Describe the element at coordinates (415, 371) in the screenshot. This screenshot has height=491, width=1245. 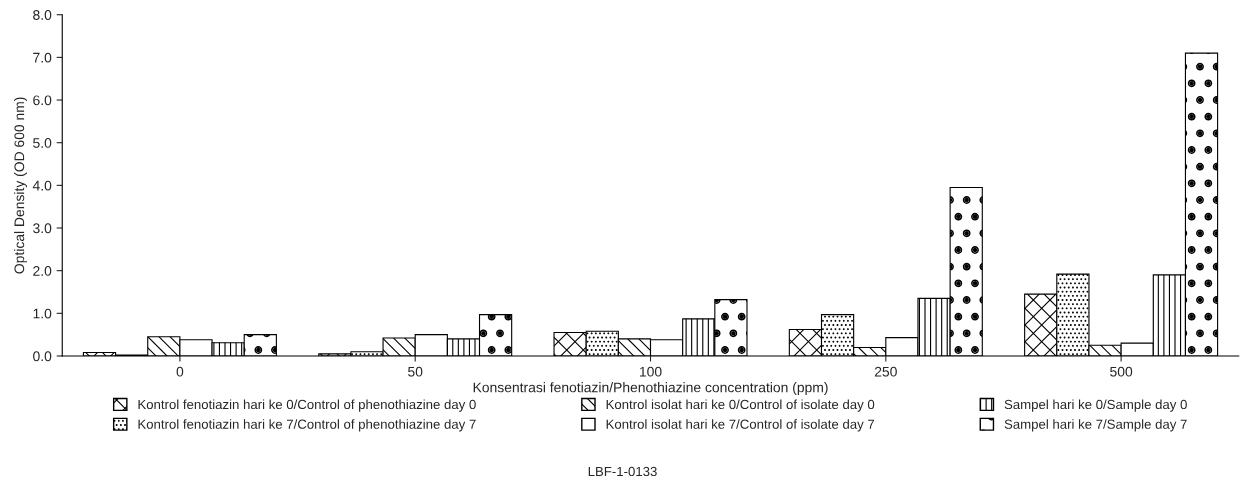
I see `x-tick-label: 50` at that location.